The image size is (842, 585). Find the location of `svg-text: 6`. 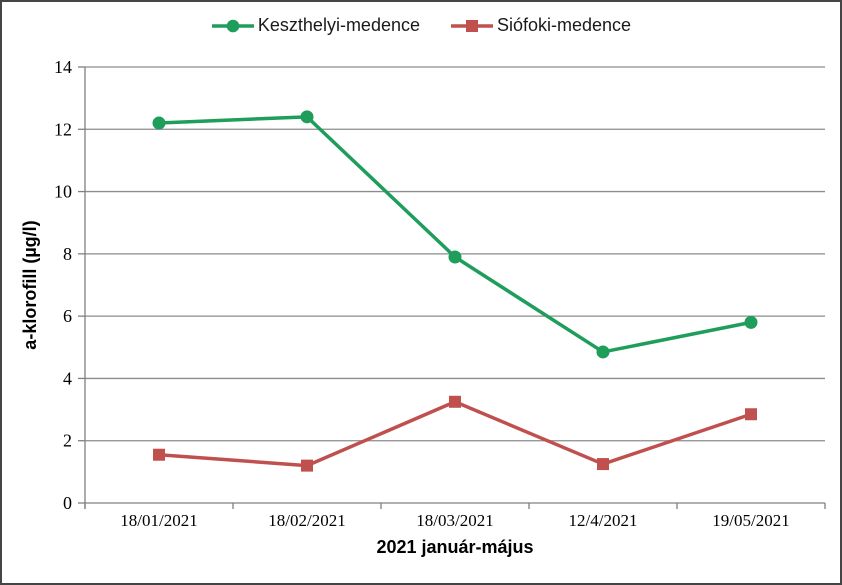

svg-text: 6 is located at coordinates (67, 316).